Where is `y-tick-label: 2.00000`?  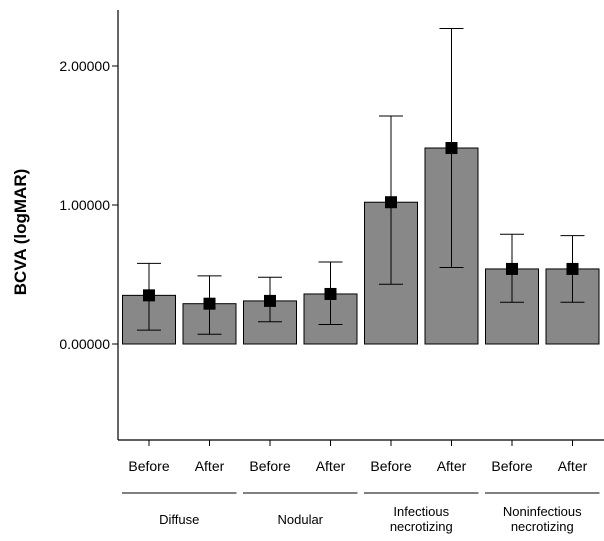
y-tick-label: 2.00000 is located at coordinates (84, 66).